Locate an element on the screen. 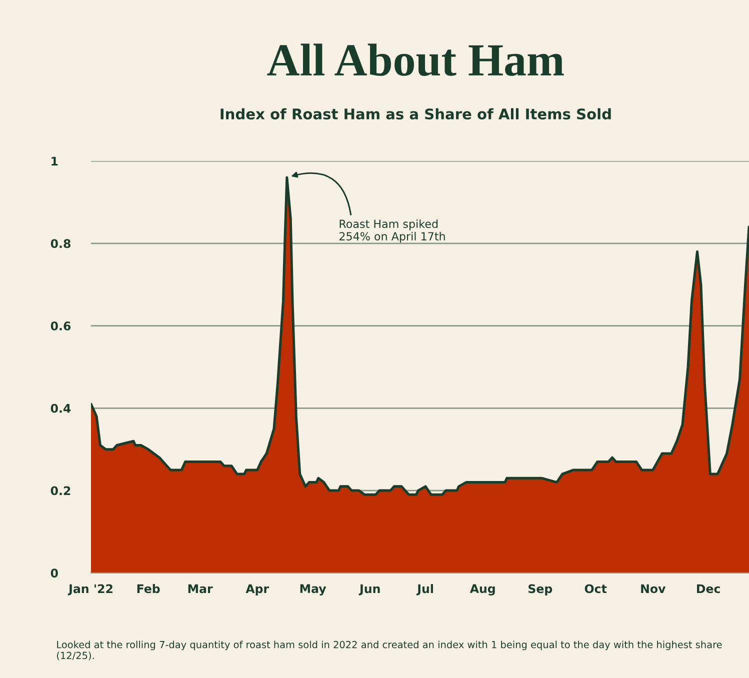 The image size is (749, 678). x-tick-label: Aug is located at coordinates (482, 590).